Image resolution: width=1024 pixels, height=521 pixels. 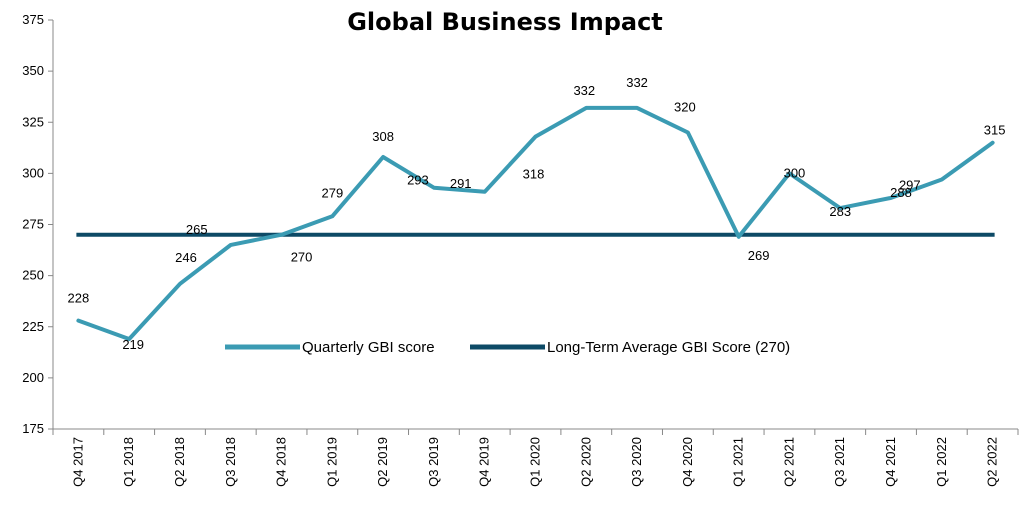 What do you see at coordinates (186, 257) in the screenshot?
I see `data-label: 246` at bounding box center [186, 257].